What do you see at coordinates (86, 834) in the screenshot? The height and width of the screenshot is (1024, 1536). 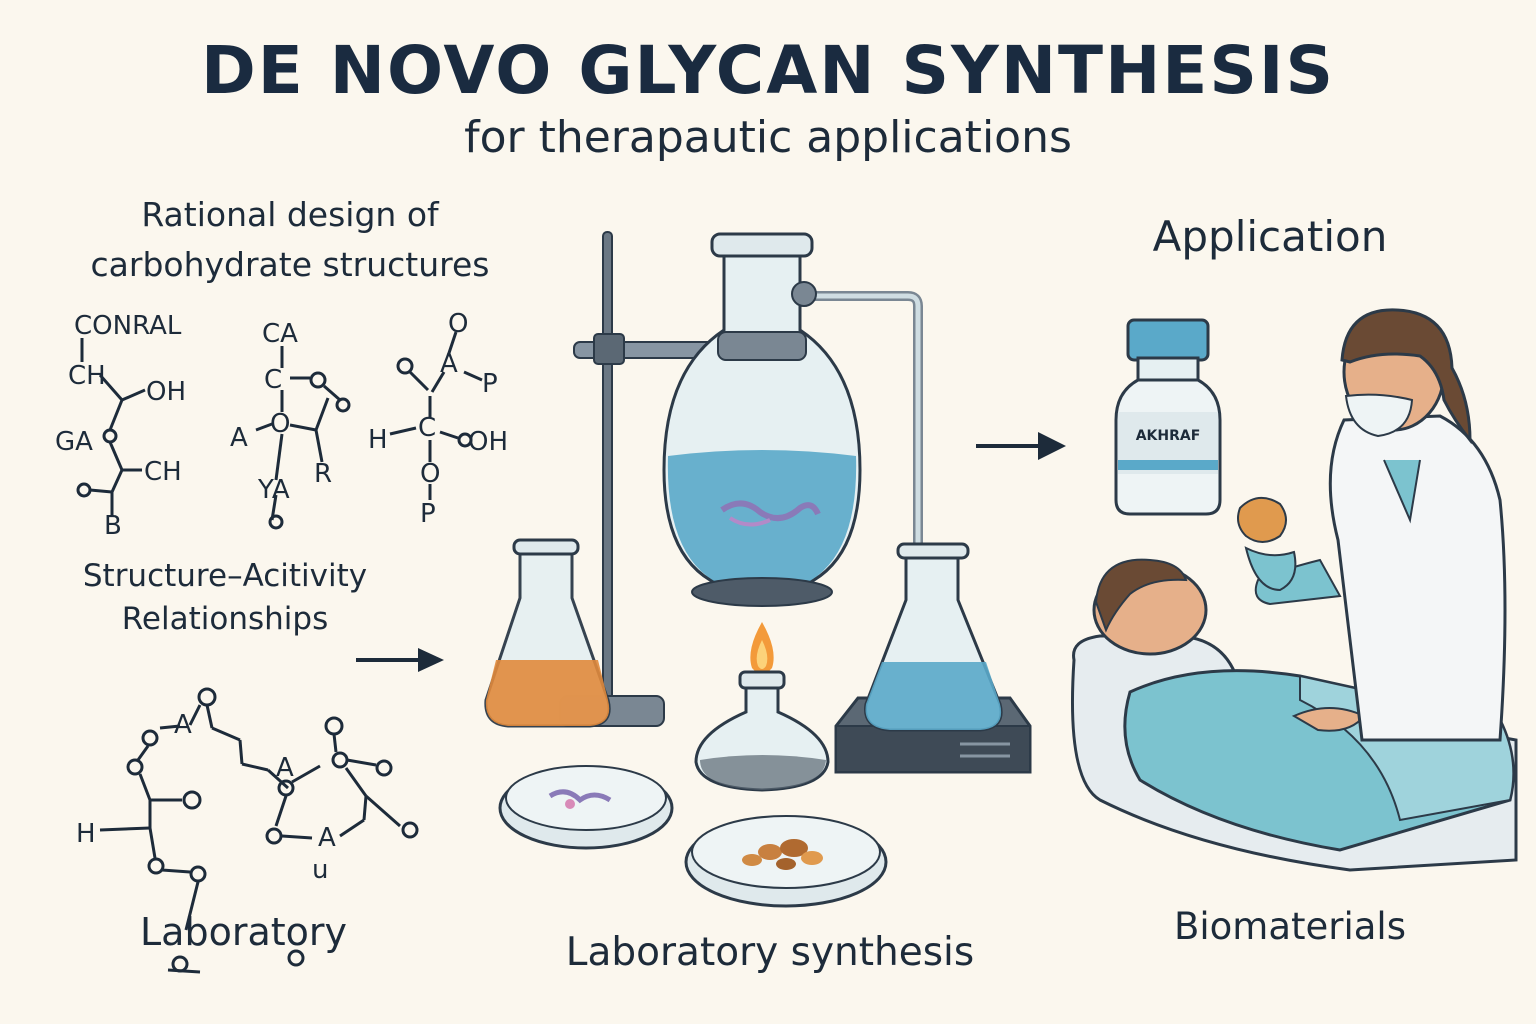 I see `s4-label-c: H` at bounding box center [86, 834].